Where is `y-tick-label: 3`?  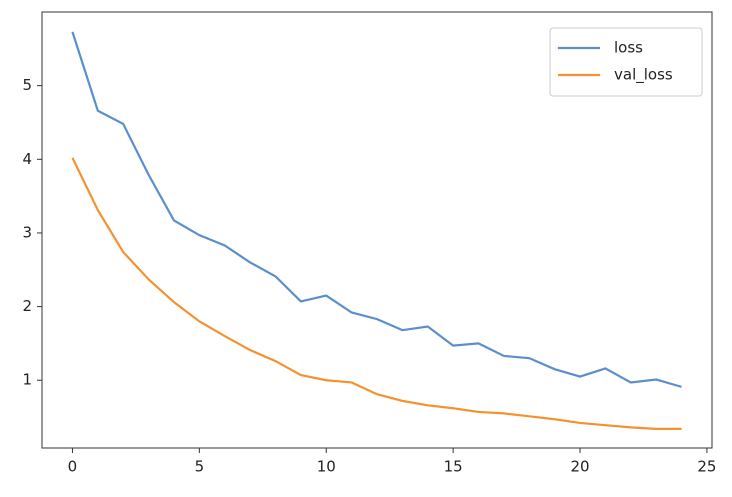
y-tick-label: 3 is located at coordinates (27, 232).